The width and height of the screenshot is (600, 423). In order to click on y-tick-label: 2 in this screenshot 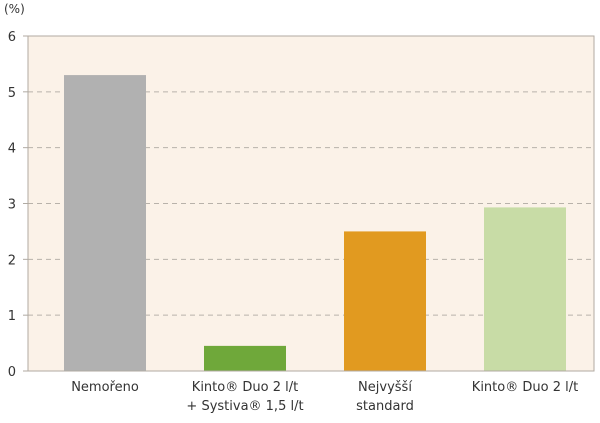, I will do `click(12, 260)`.